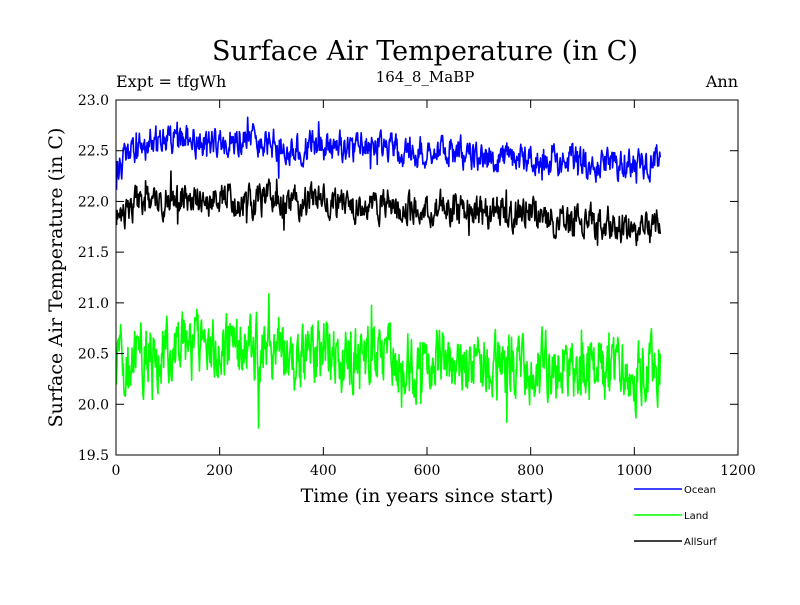  What do you see at coordinates (219, 471) in the screenshot?
I see `x-tick-label-200: 200` at bounding box center [219, 471].